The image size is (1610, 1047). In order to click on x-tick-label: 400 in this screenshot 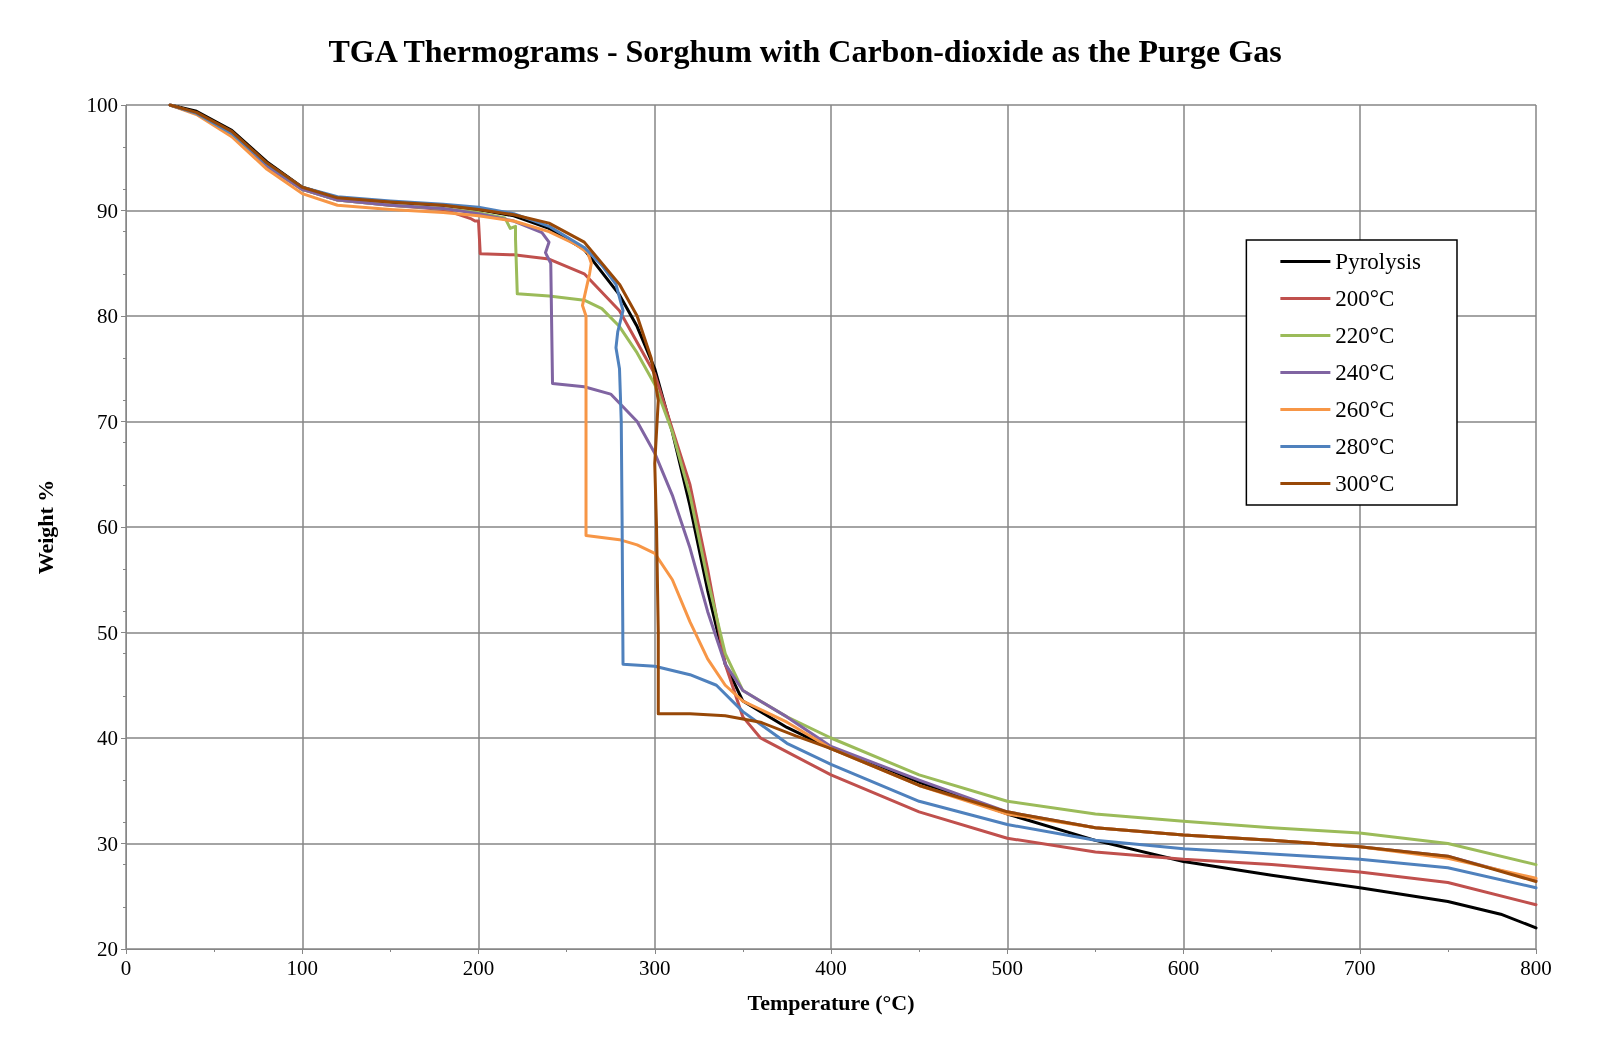, I will do `click(831, 967)`.